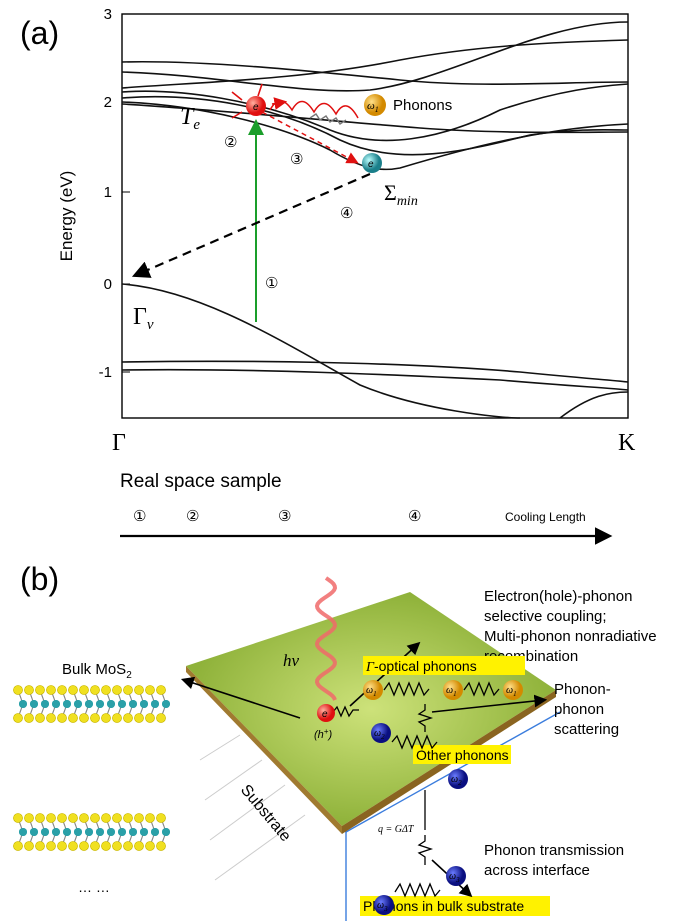  What do you see at coordinates (375, 694) in the screenshot?
I see `omega-sub: 1` at bounding box center [375, 694].